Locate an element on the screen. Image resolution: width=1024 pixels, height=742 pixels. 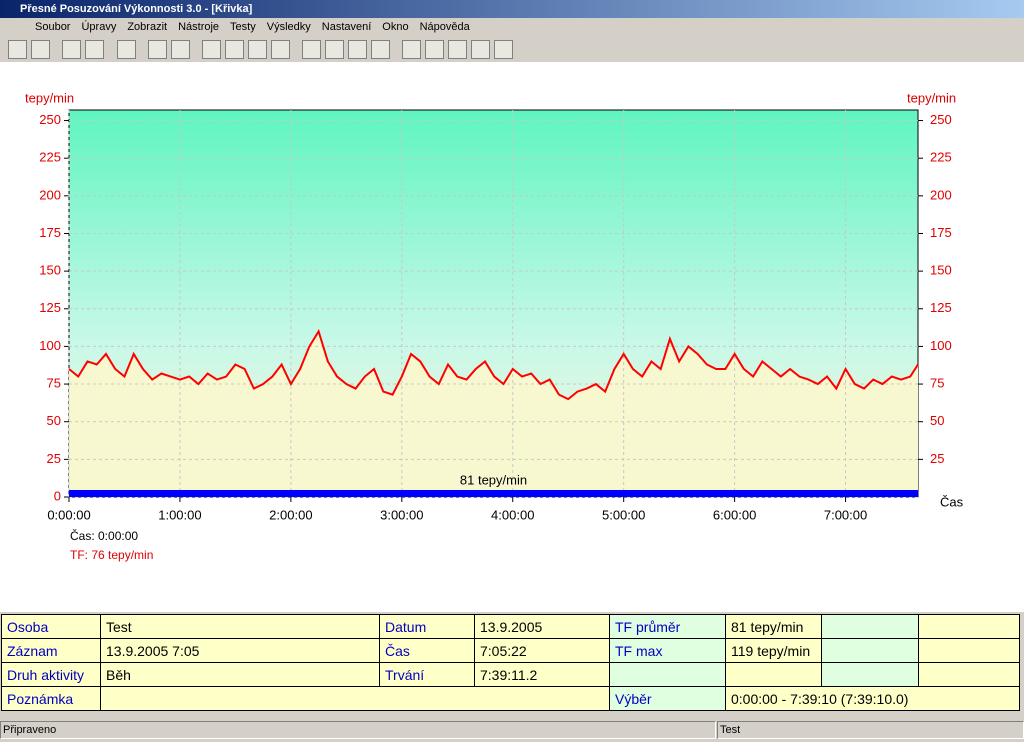
y-tick-label: 100 is located at coordinates (50, 345).